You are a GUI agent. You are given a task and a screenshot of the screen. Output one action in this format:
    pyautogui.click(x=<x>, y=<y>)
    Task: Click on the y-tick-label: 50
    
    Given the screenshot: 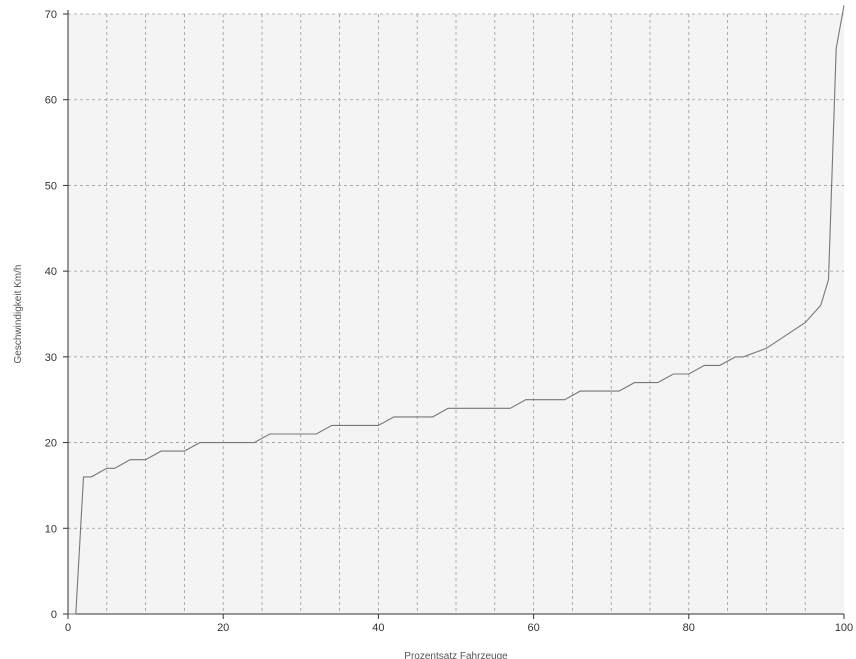 What is the action you would take?
    pyautogui.click(x=51, y=186)
    